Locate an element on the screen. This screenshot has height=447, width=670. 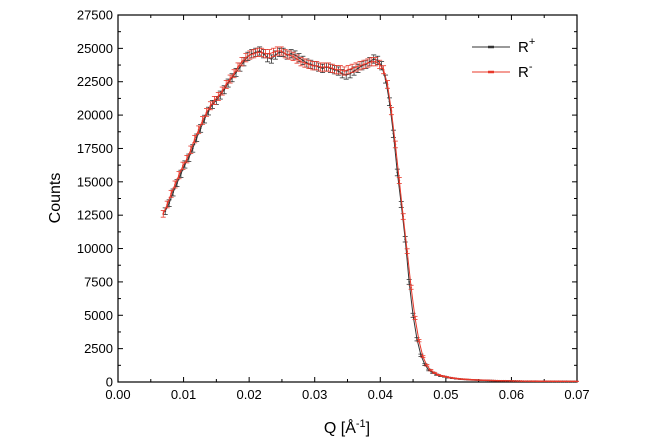
x-tick-label: 0.05 is located at coordinates (445, 394).